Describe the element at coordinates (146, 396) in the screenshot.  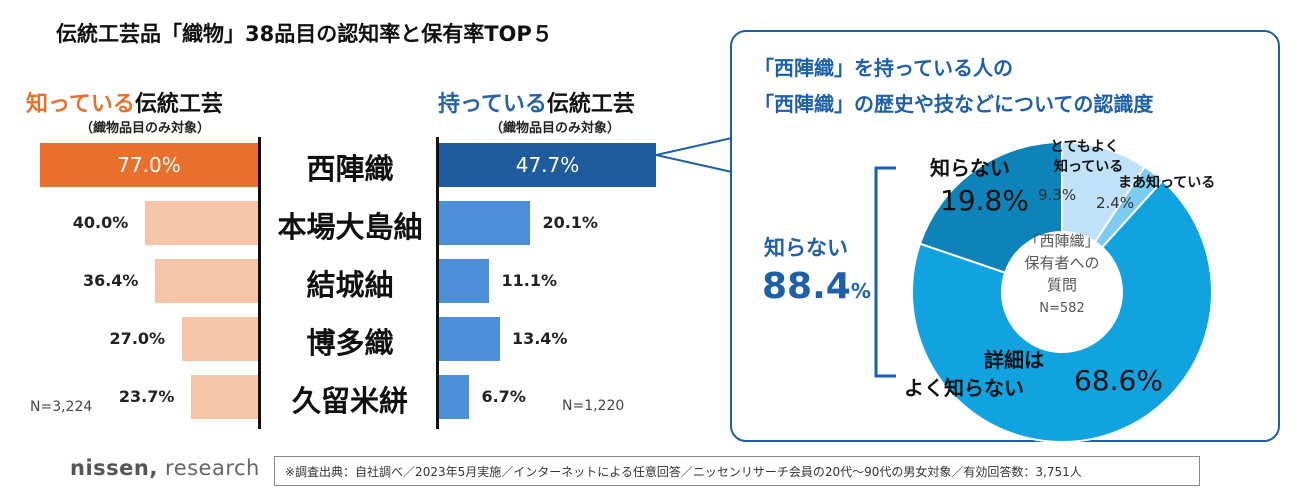
I see `known-value-label-5: 23.7%` at that location.